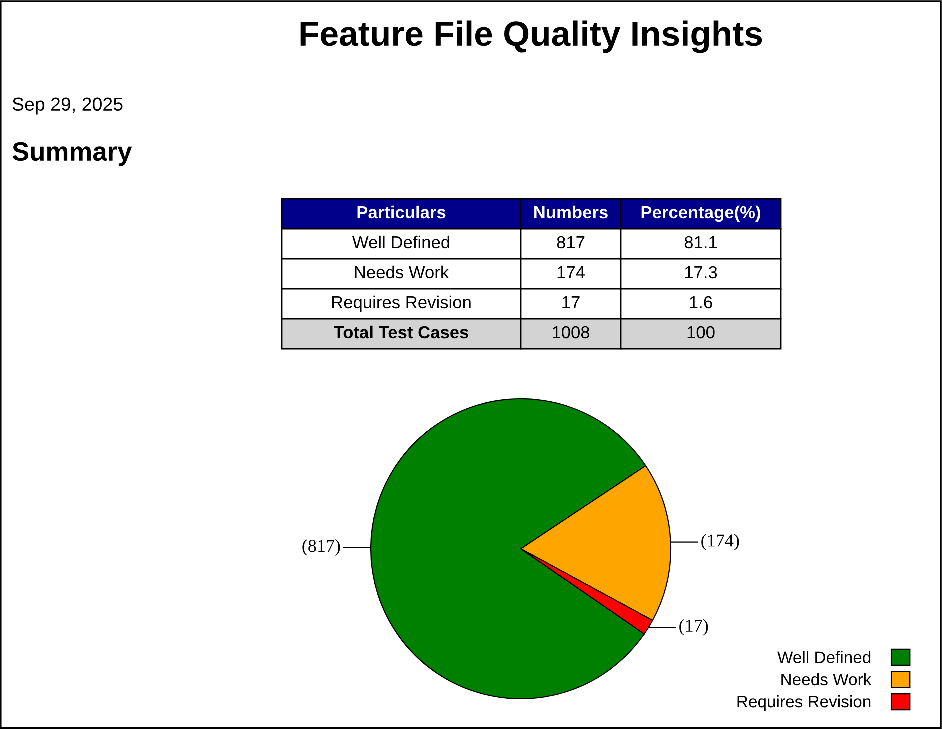 The width and height of the screenshot is (942, 729). Describe the element at coordinates (701, 332) in the screenshot. I see `text: 100` at that location.